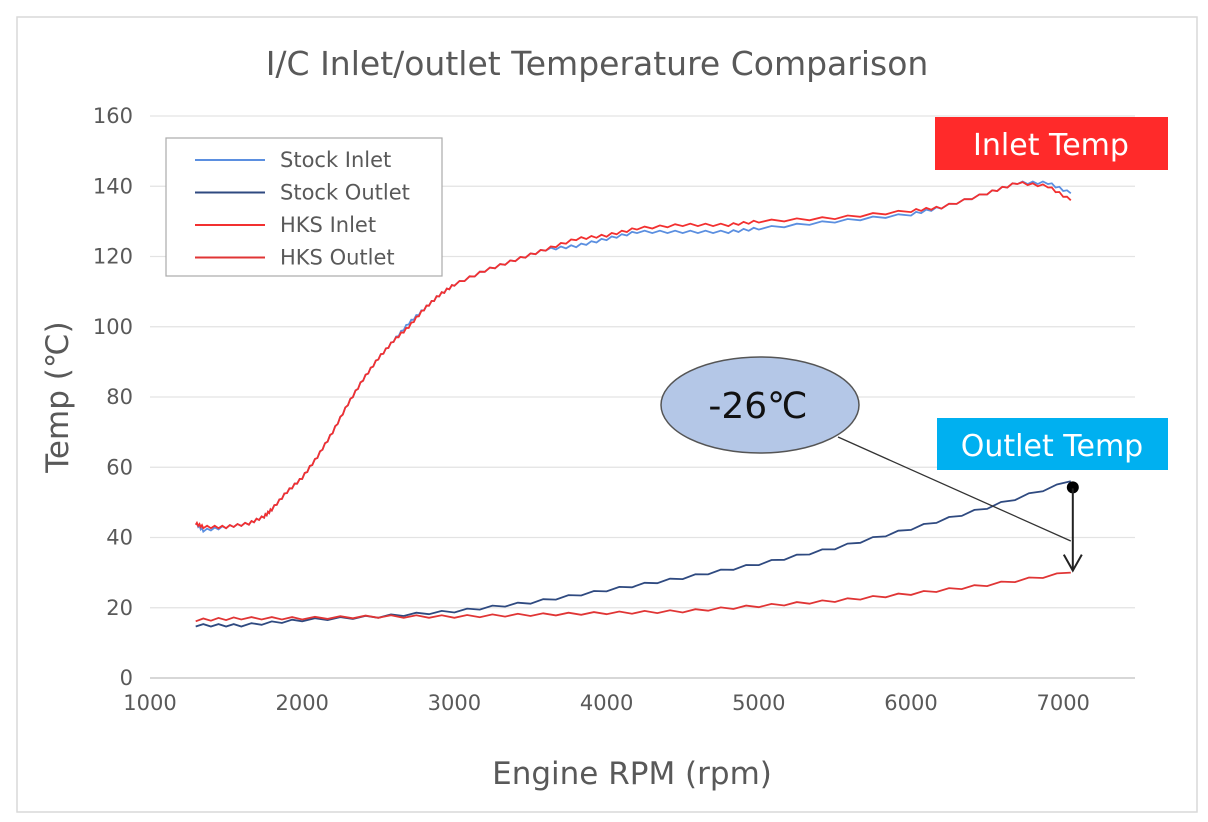 The image size is (1208, 822). What do you see at coordinates (758, 703) in the screenshot?
I see `x-tick-label: 5000` at bounding box center [758, 703].